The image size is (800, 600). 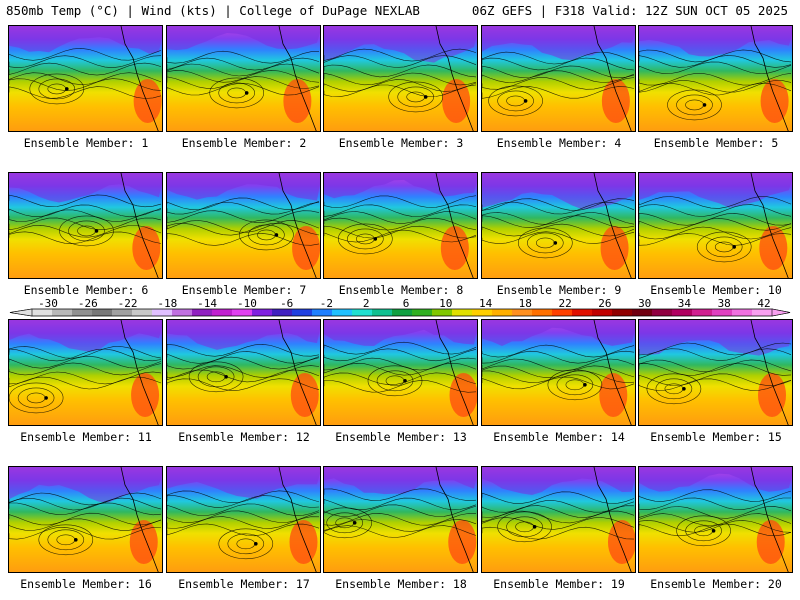 I want to click on colorbar-tick-label: 2, so click(x=366, y=303).